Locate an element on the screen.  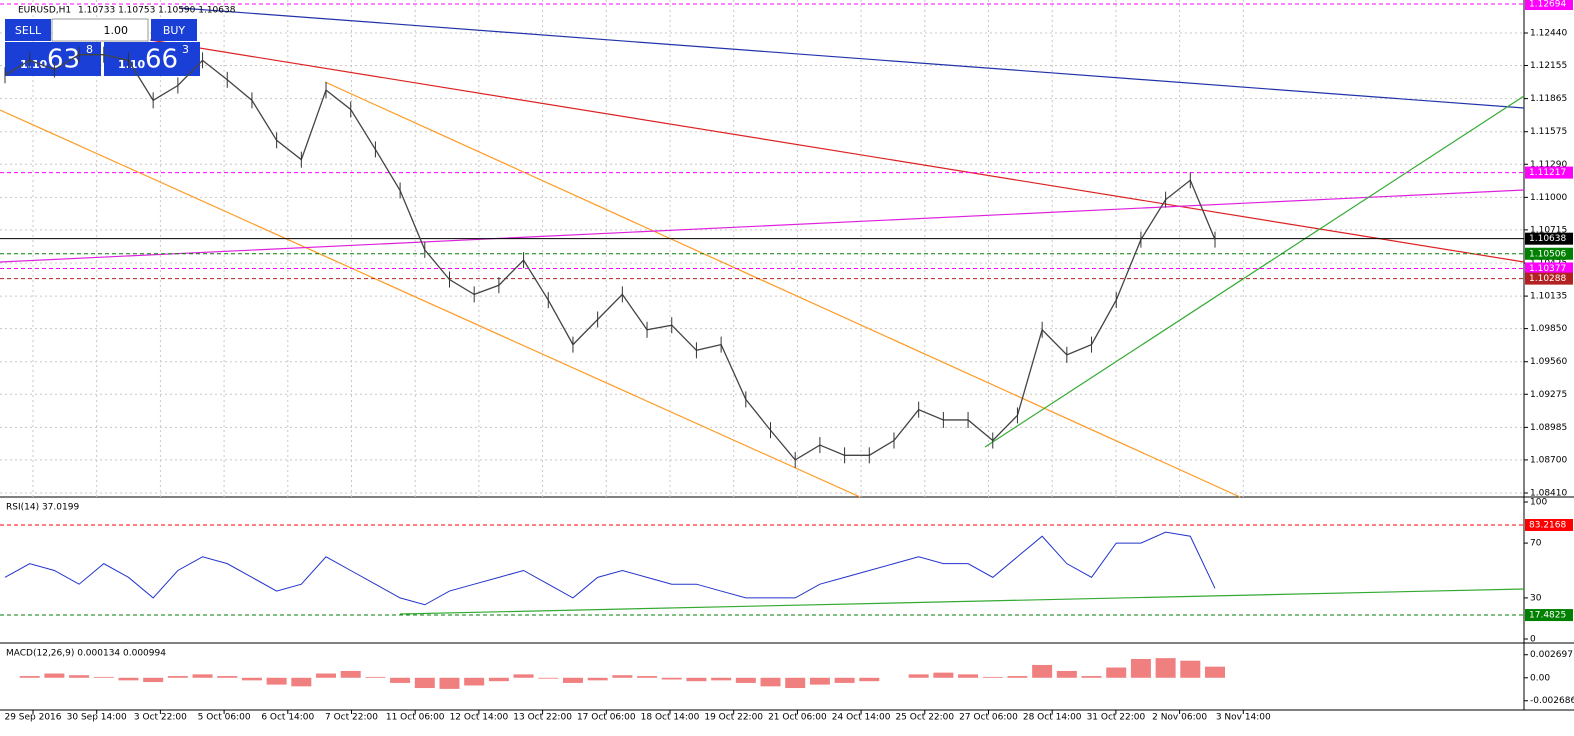
y-tick-label: 1.11000 is located at coordinates (1548, 198).